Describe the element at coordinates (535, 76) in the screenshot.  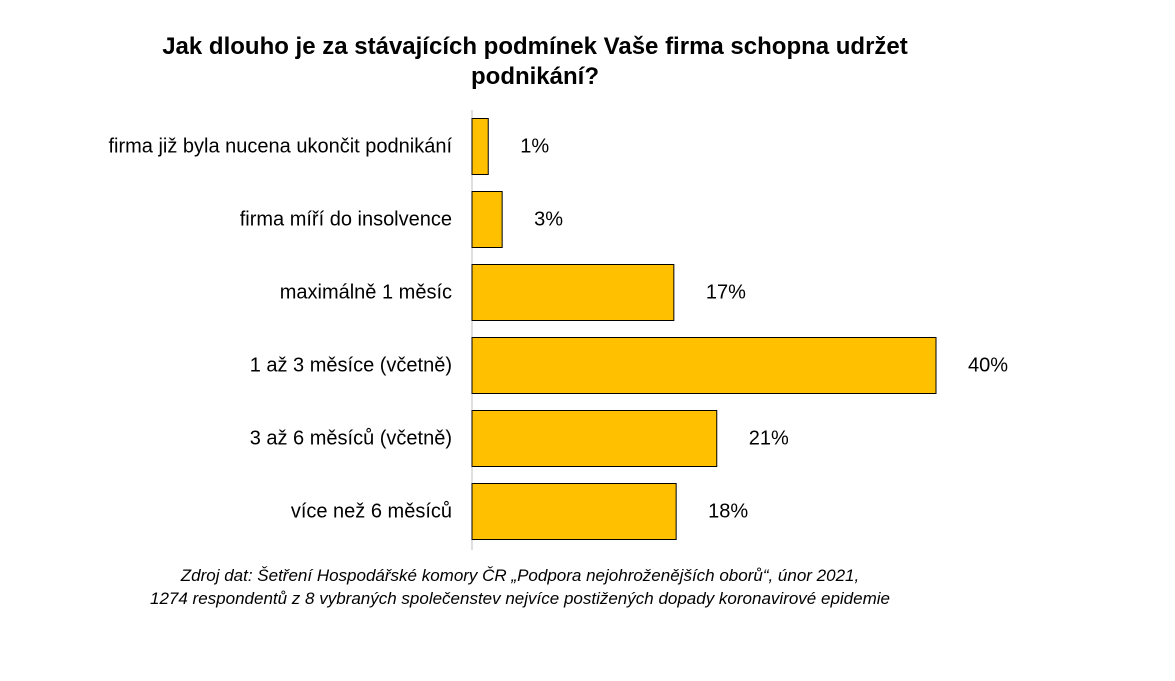
I see `chart-title-line-2: podnikání?` at that location.